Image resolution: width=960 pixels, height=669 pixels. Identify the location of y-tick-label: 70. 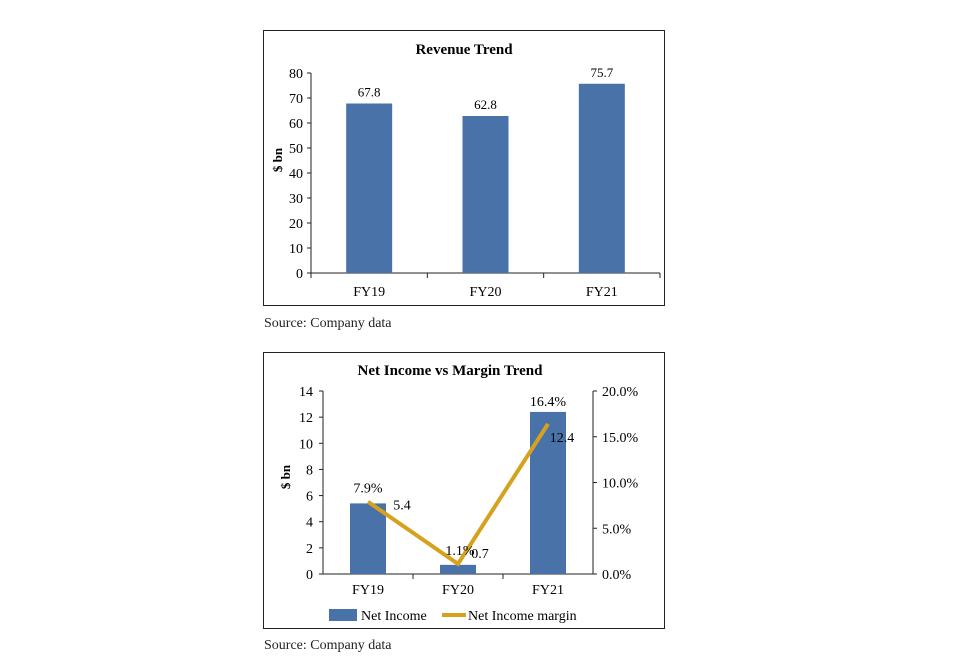
(296, 99).